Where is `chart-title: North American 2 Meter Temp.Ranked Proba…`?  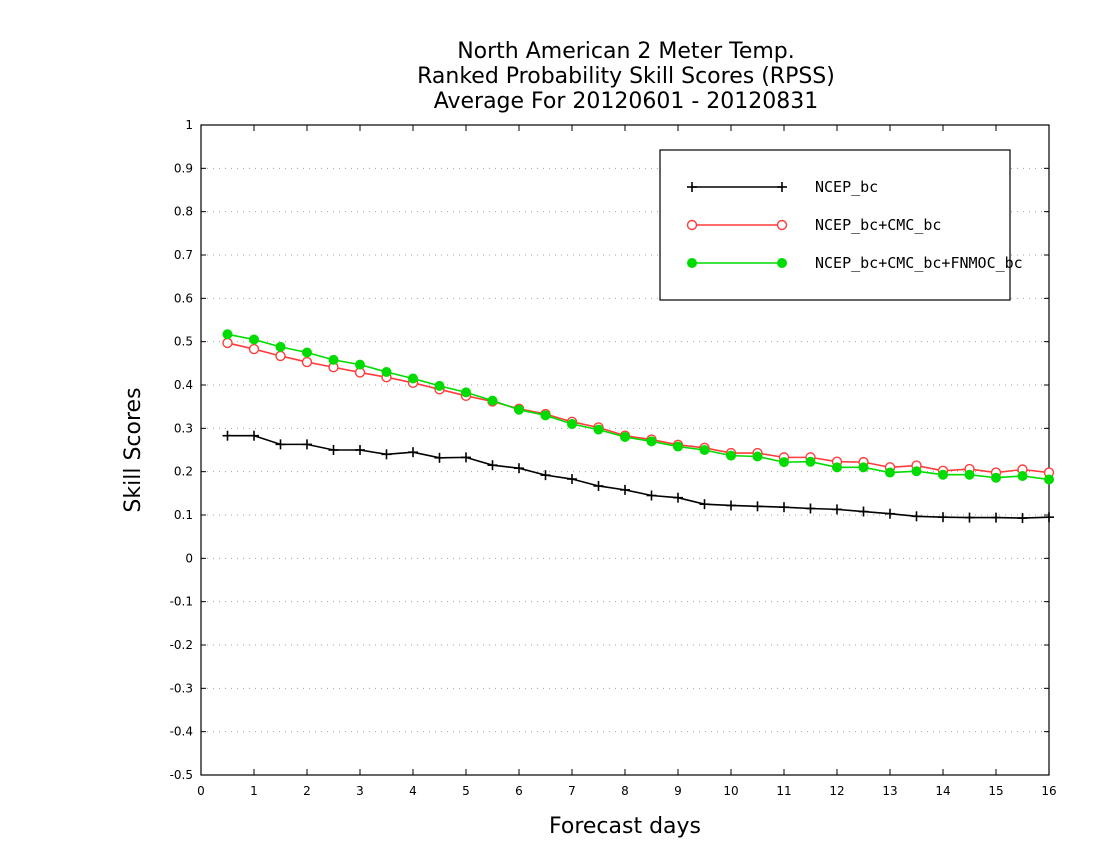 chart-title: North American 2 Meter Temp.Ranked Proba… is located at coordinates (626, 76).